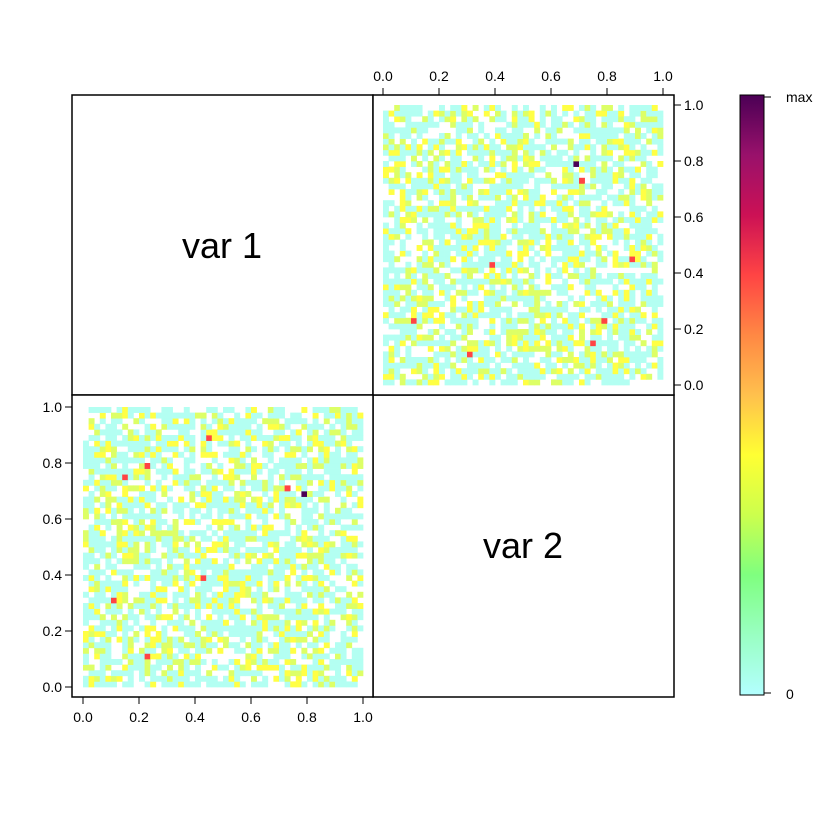 This screenshot has width=840, height=840. I want to click on tick-label: 0.0, so click(694, 385).